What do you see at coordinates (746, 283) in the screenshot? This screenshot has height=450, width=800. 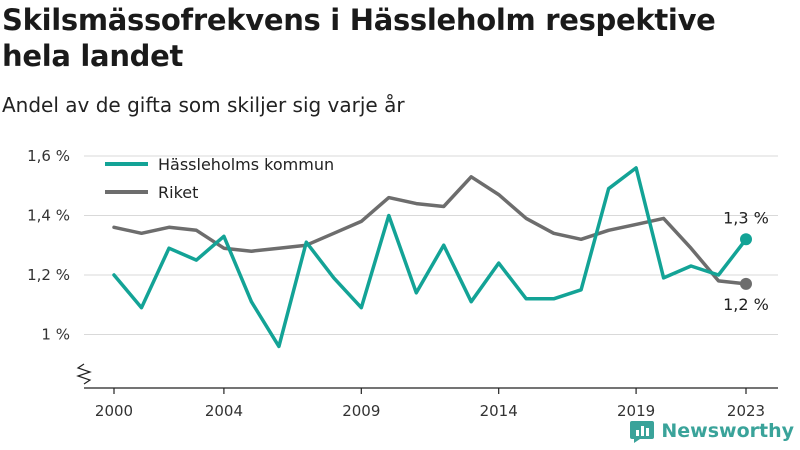 I see `end-marker-riket` at bounding box center [746, 283].